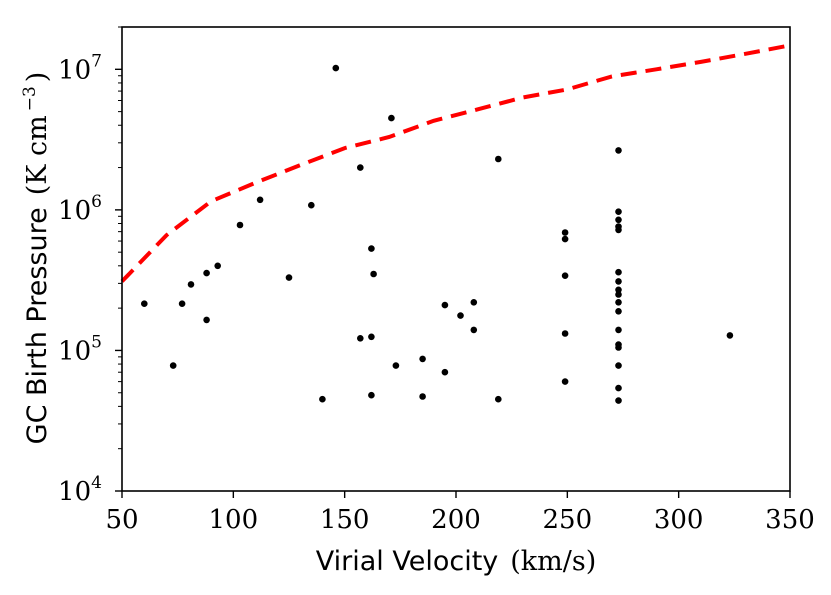  Describe the element at coordinates (80, 349) in the screenshot. I see `y-tick-label: 10⁵` at that location.